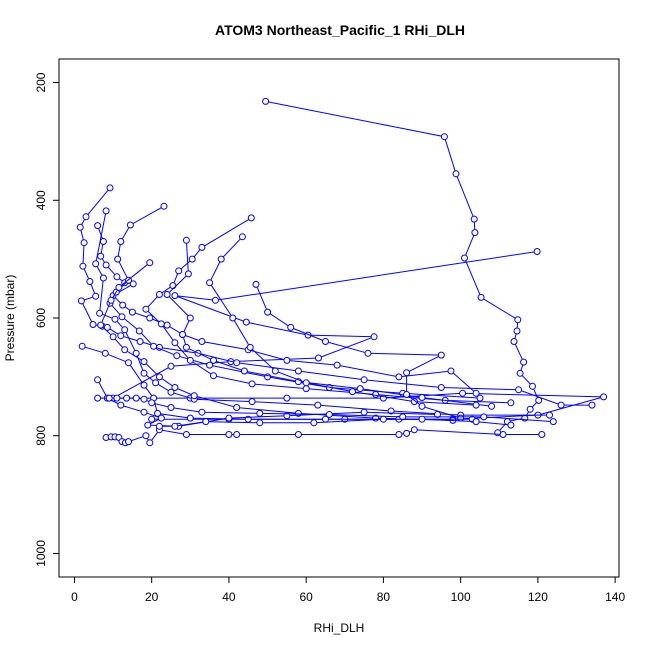  I want to click on series-line, so click(343, 321).